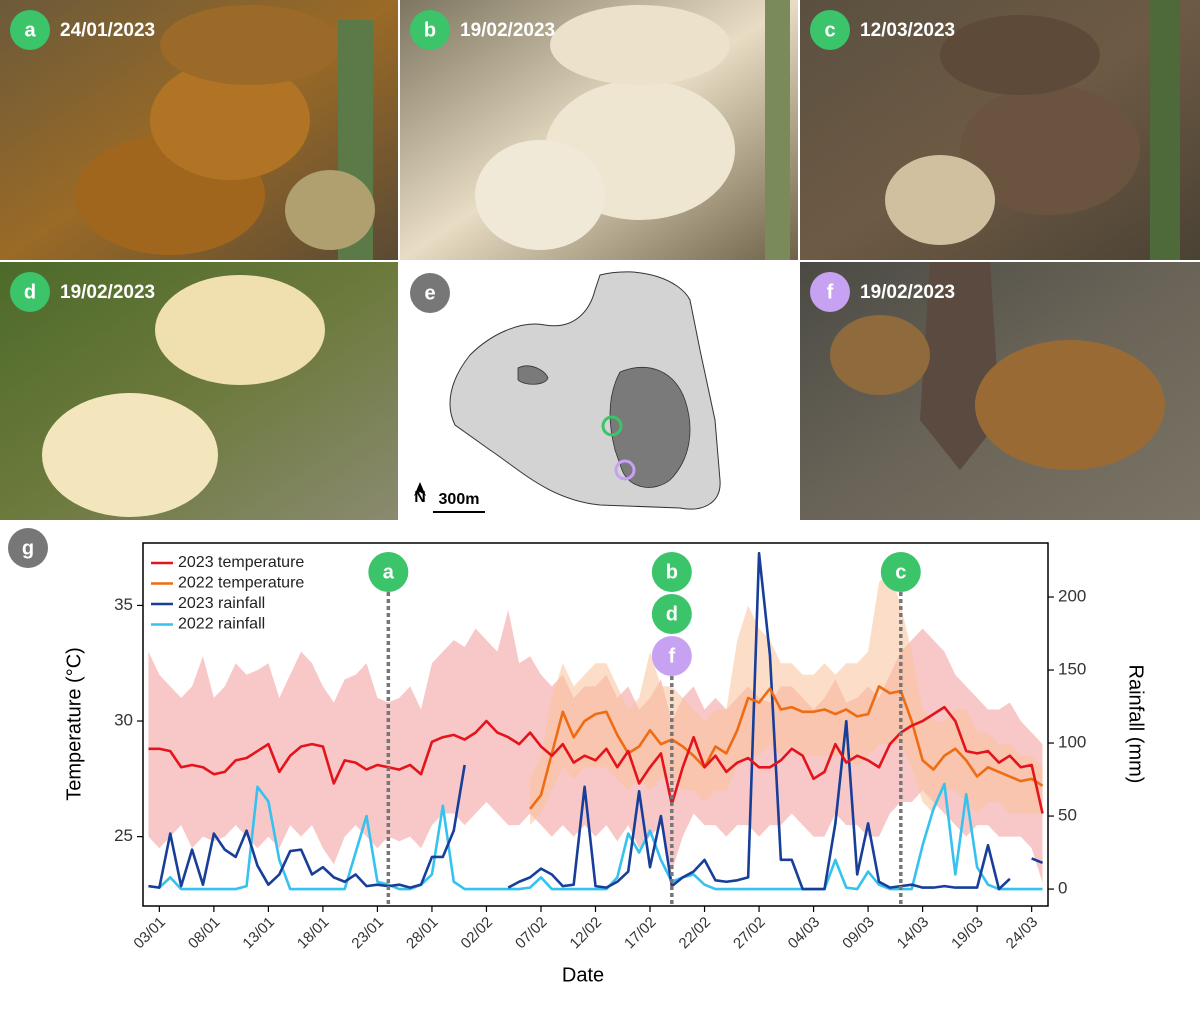 The height and width of the screenshot is (1011, 1200). I want to click on y-tick-label: 25, so click(123, 835).